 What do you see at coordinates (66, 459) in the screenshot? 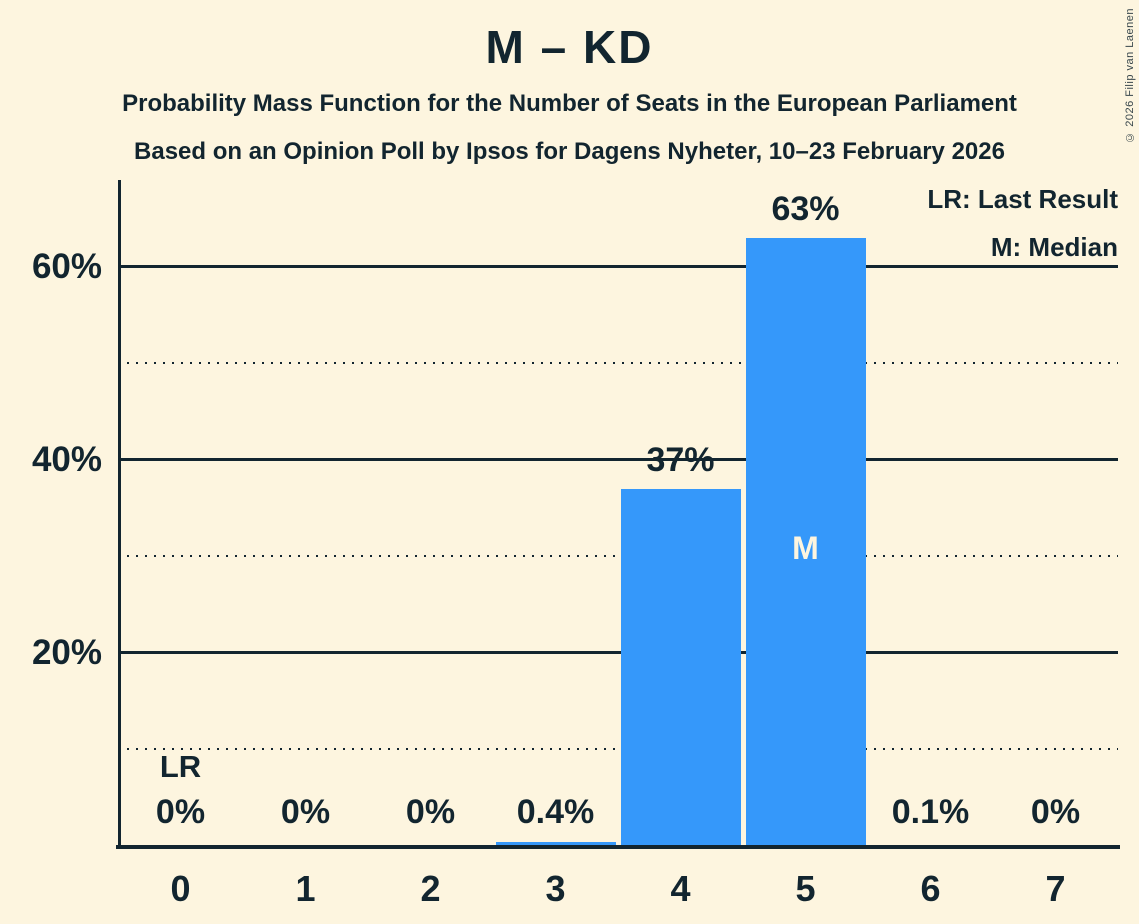
I see `y-tick-label: 40%` at bounding box center [66, 459].